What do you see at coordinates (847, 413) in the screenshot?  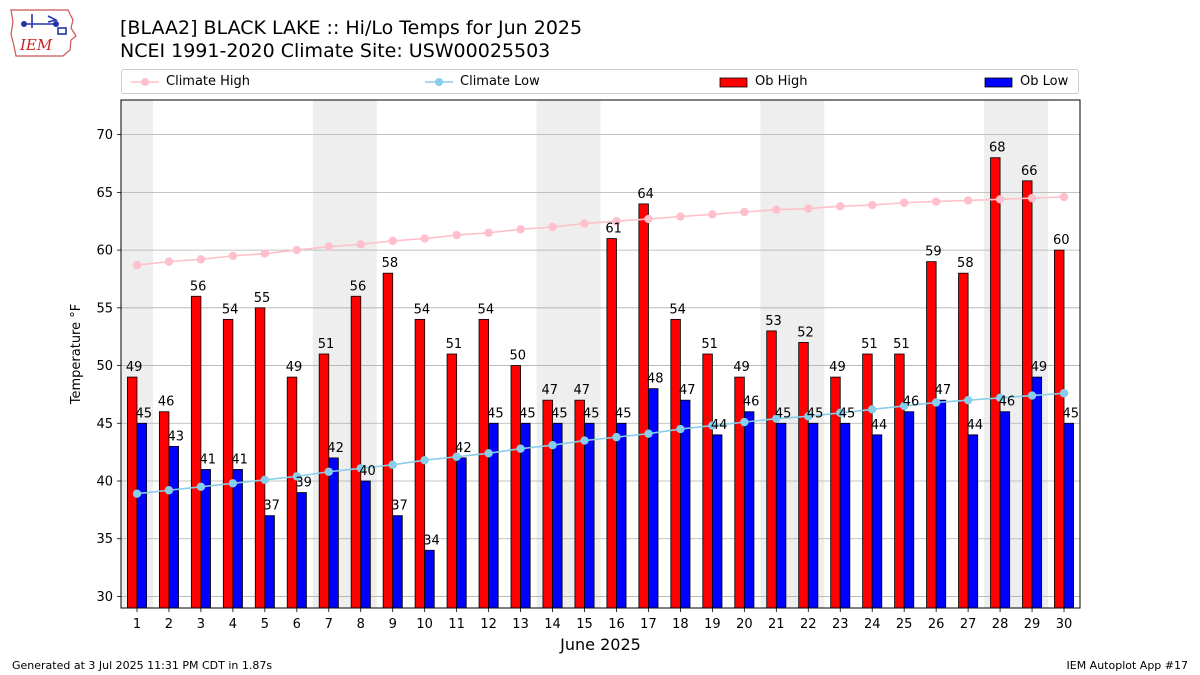 I see `ob-low-label-day-23: 45` at bounding box center [847, 413].